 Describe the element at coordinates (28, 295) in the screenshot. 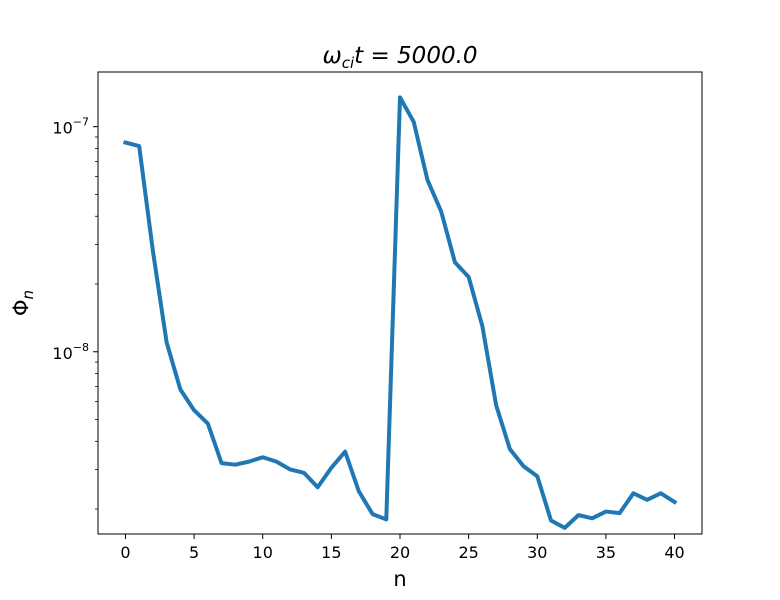

I see `y-axis-label-subscript: n` at that location.